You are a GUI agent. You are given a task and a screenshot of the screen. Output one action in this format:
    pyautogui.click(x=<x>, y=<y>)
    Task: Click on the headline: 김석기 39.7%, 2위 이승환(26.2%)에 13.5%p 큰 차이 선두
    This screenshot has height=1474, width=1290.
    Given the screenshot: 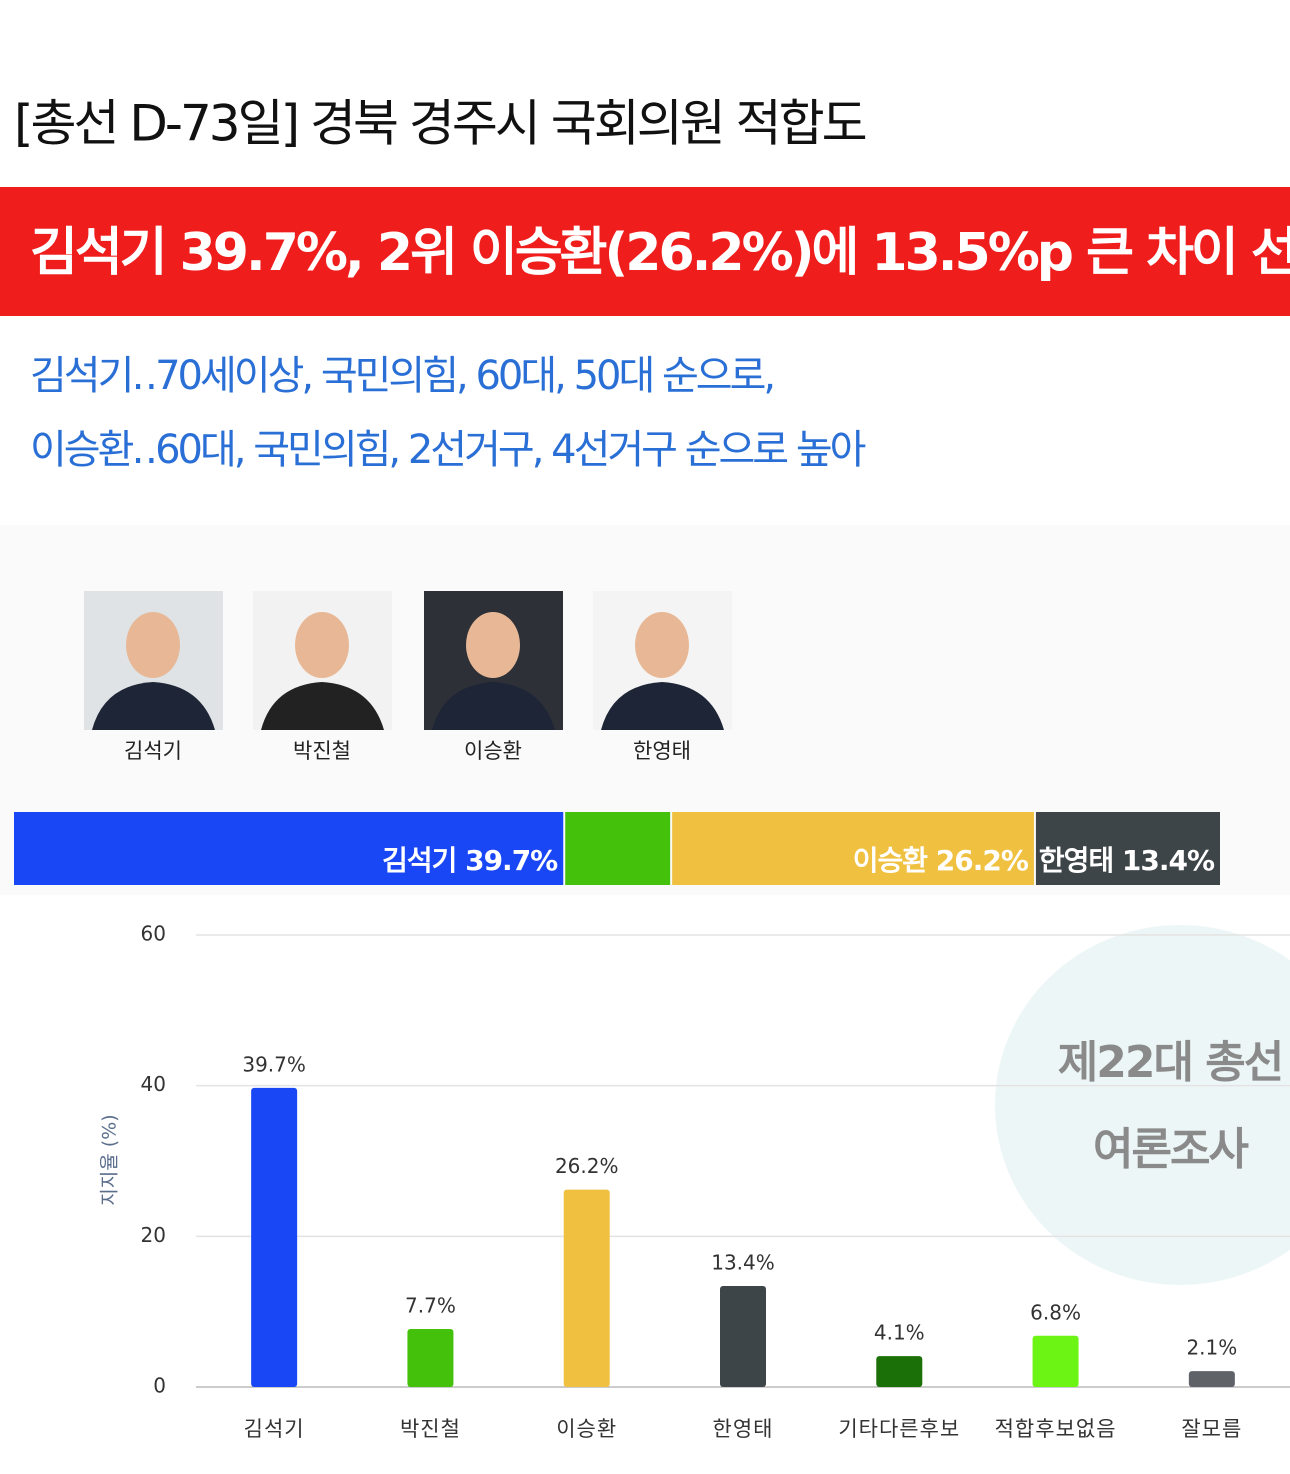 What is the action you would take?
    pyautogui.click(x=660, y=253)
    